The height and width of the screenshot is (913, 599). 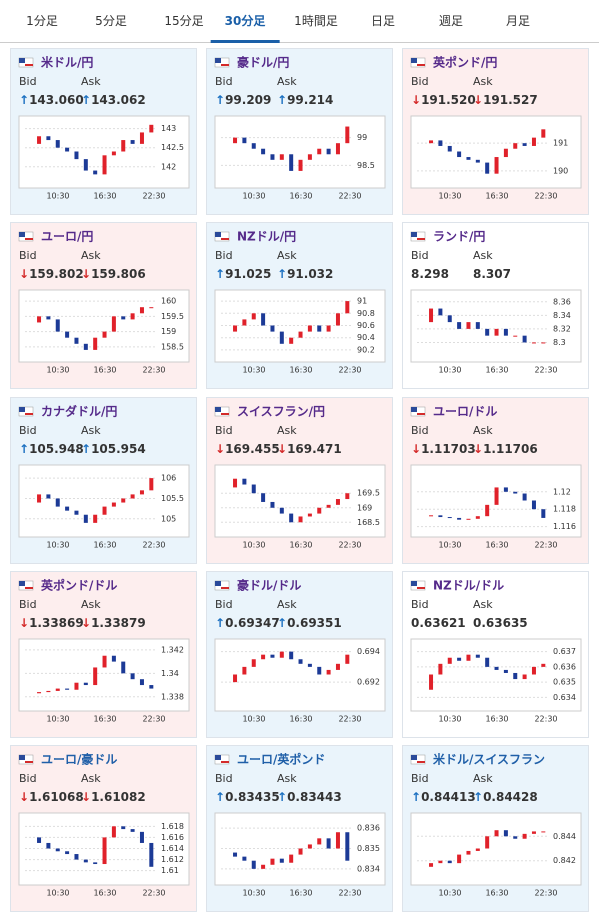 I want to click on trend-arrow: ↑, so click(x=478, y=797).